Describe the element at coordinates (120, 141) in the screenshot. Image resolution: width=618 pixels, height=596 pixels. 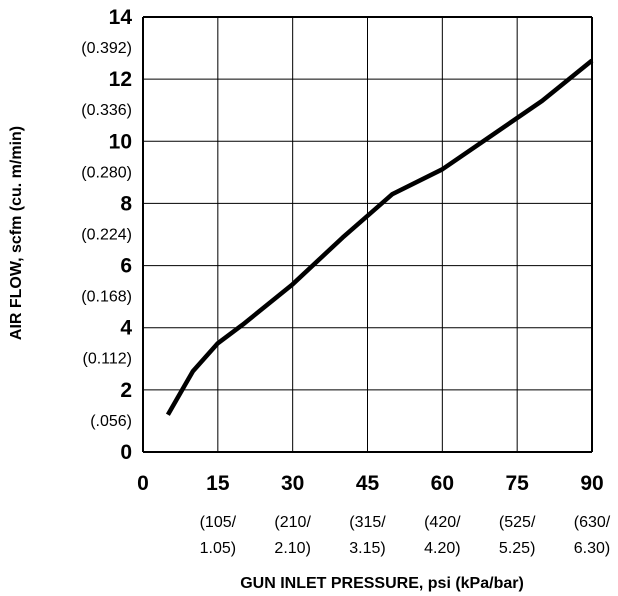
I see `y-tick-label: 10` at that location.